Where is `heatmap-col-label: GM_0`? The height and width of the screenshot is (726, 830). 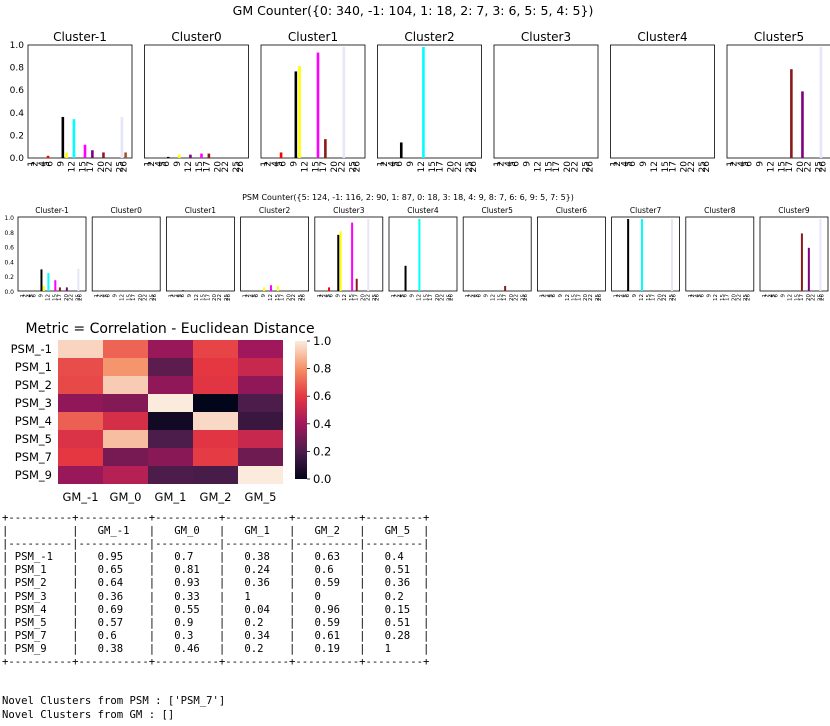 heatmap-col-label: GM_0 is located at coordinates (126, 497).